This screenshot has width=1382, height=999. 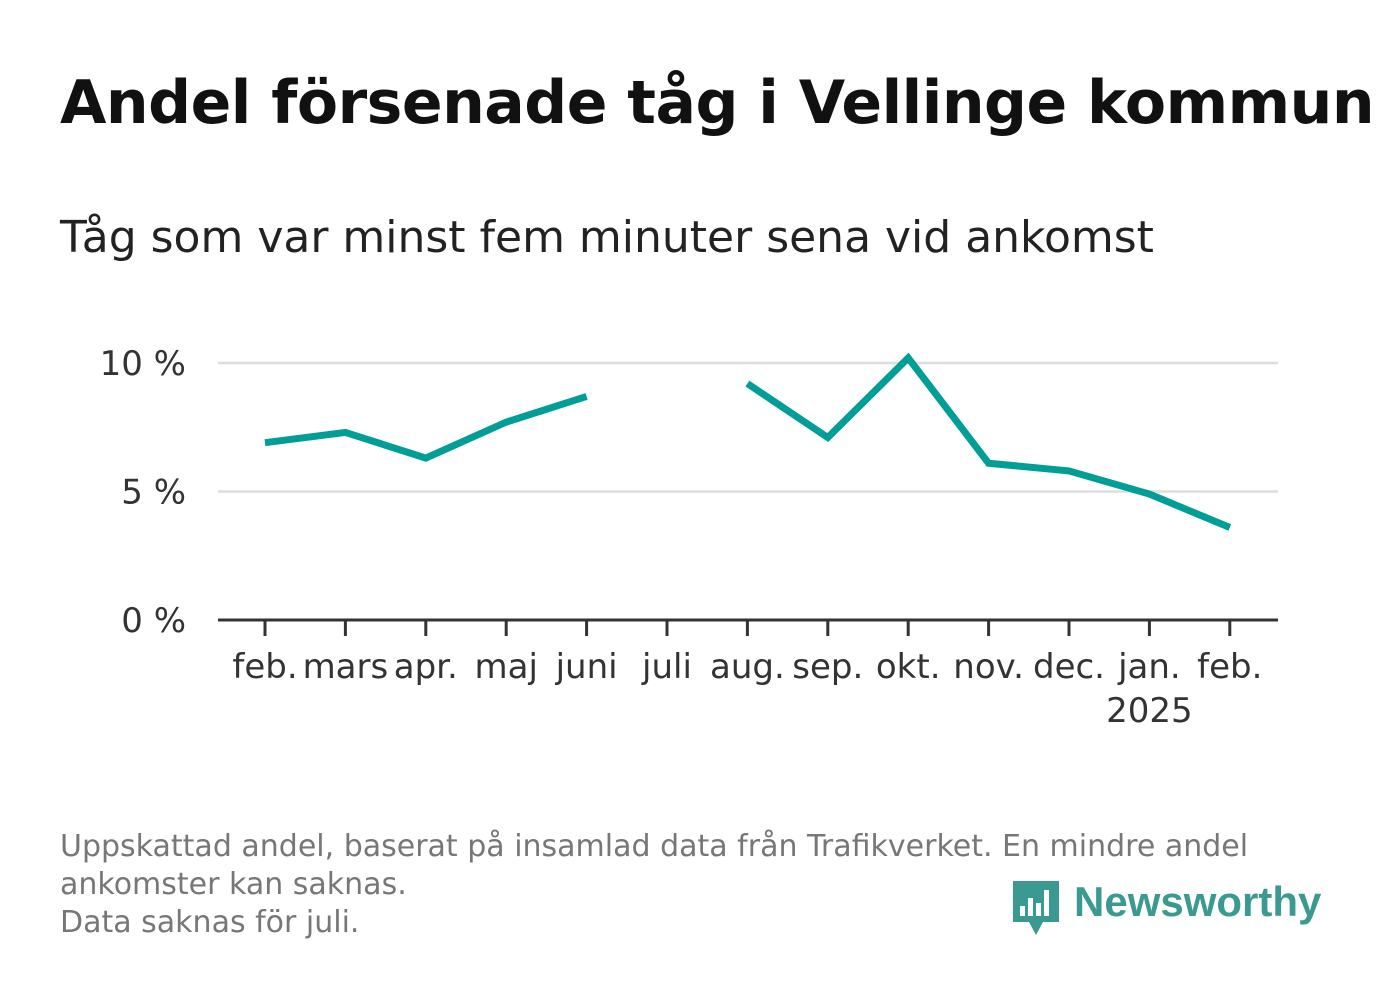 I want to click on footnote-line-3: Data saknas för juli., so click(x=210, y=922).